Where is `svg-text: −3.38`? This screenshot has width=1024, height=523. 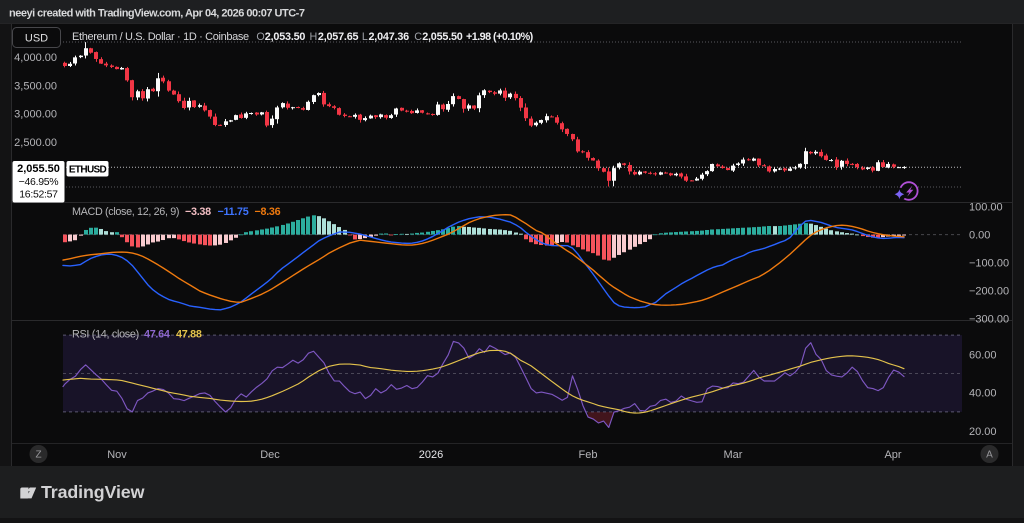
svg-text: −3.38 is located at coordinates (198, 212).